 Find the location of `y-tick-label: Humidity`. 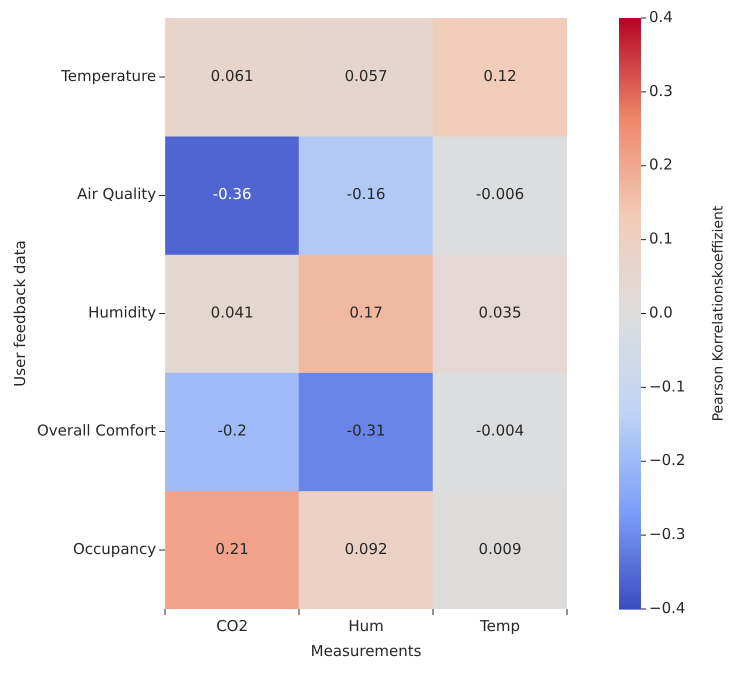

y-tick-label: Humidity is located at coordinates (122, 312).